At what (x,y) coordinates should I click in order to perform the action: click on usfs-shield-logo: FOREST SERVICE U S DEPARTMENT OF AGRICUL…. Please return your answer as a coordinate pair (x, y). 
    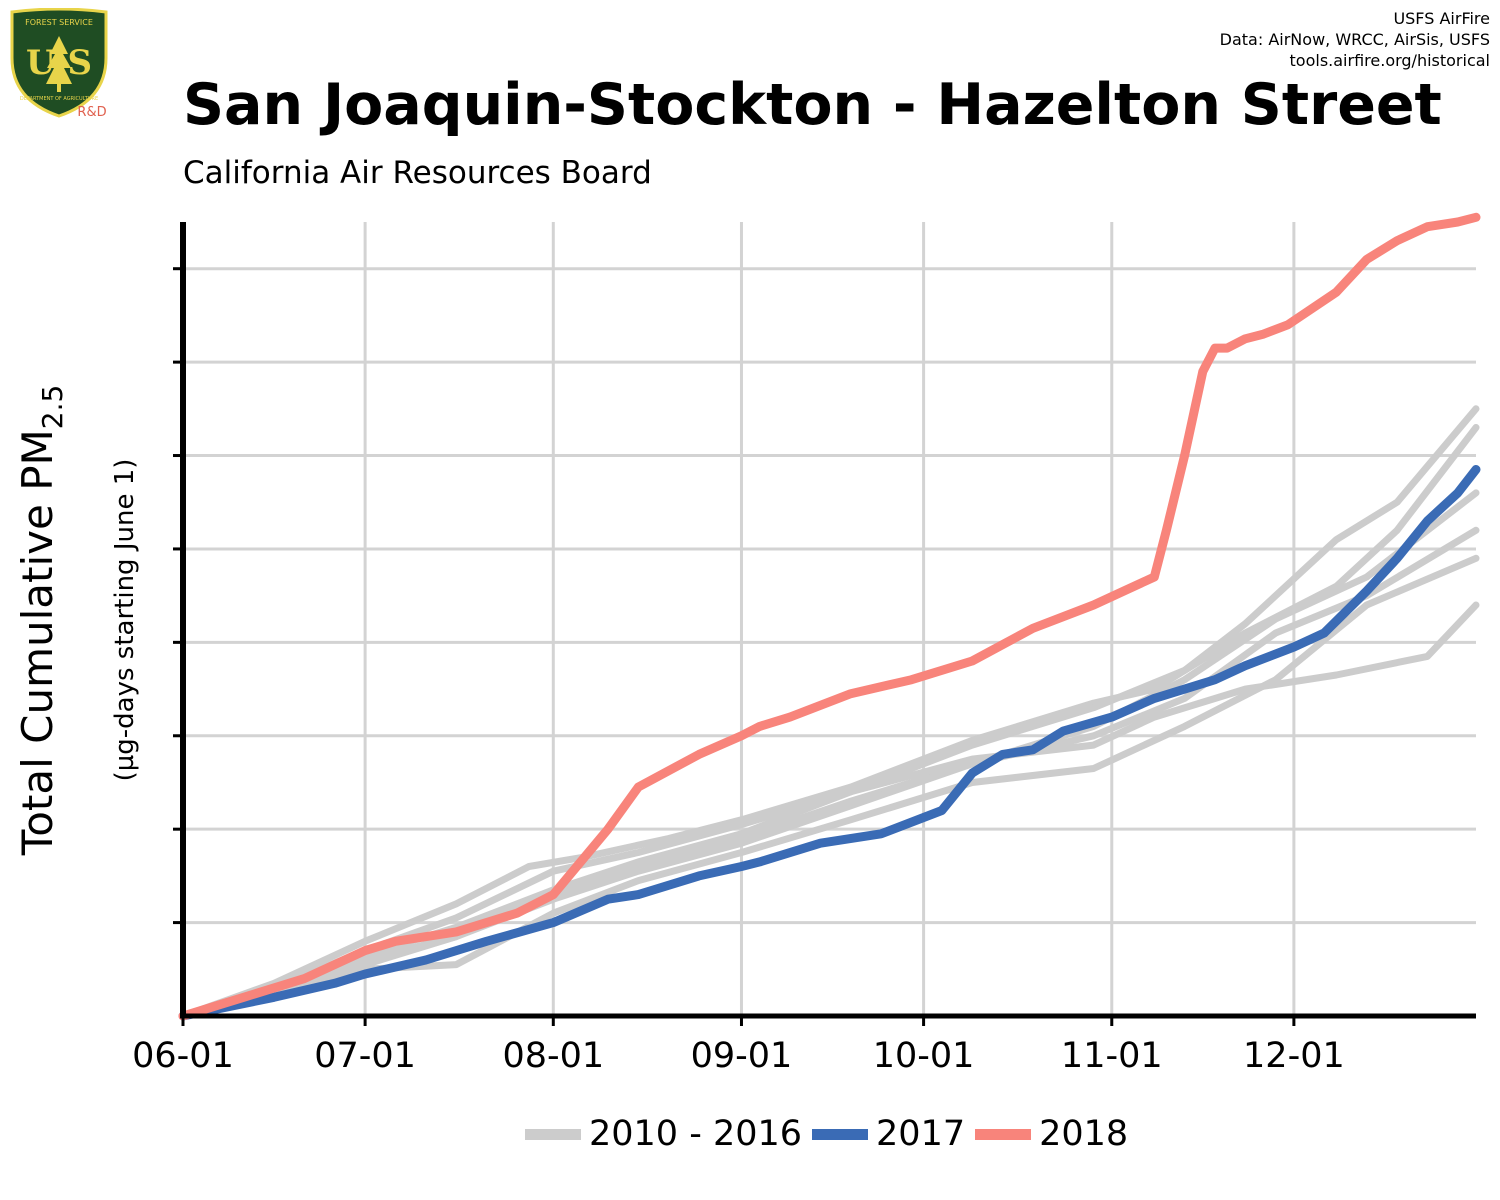
    Looking at the image, I should click on (59, 64).